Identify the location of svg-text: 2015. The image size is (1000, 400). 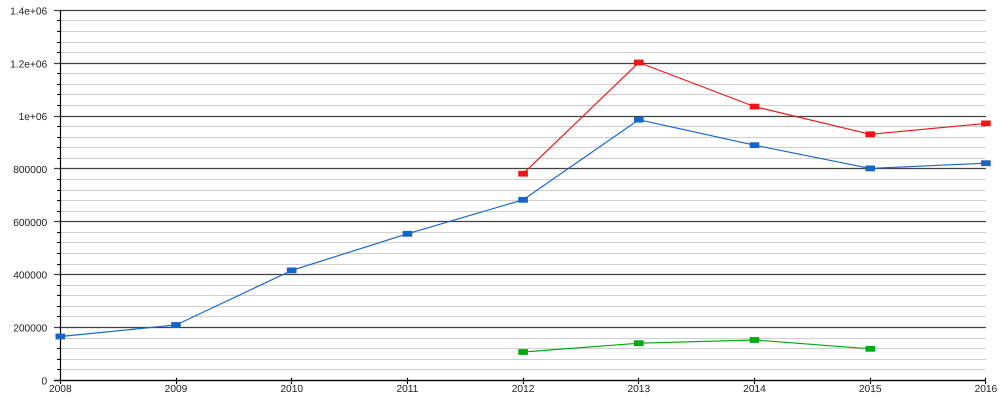
(870, 389).